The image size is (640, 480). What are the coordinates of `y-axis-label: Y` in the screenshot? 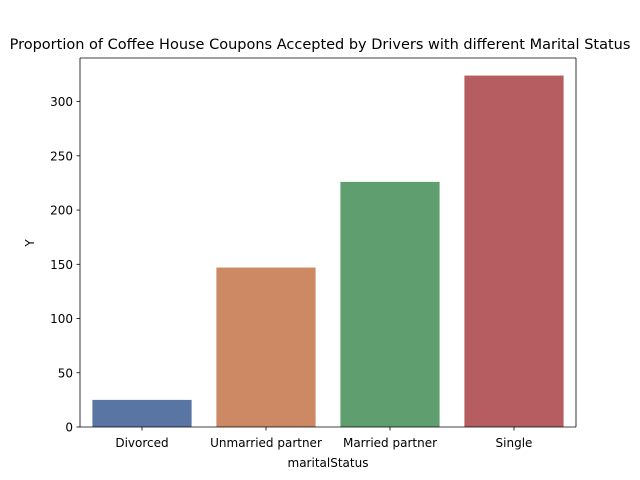 It's located at (30, 243).